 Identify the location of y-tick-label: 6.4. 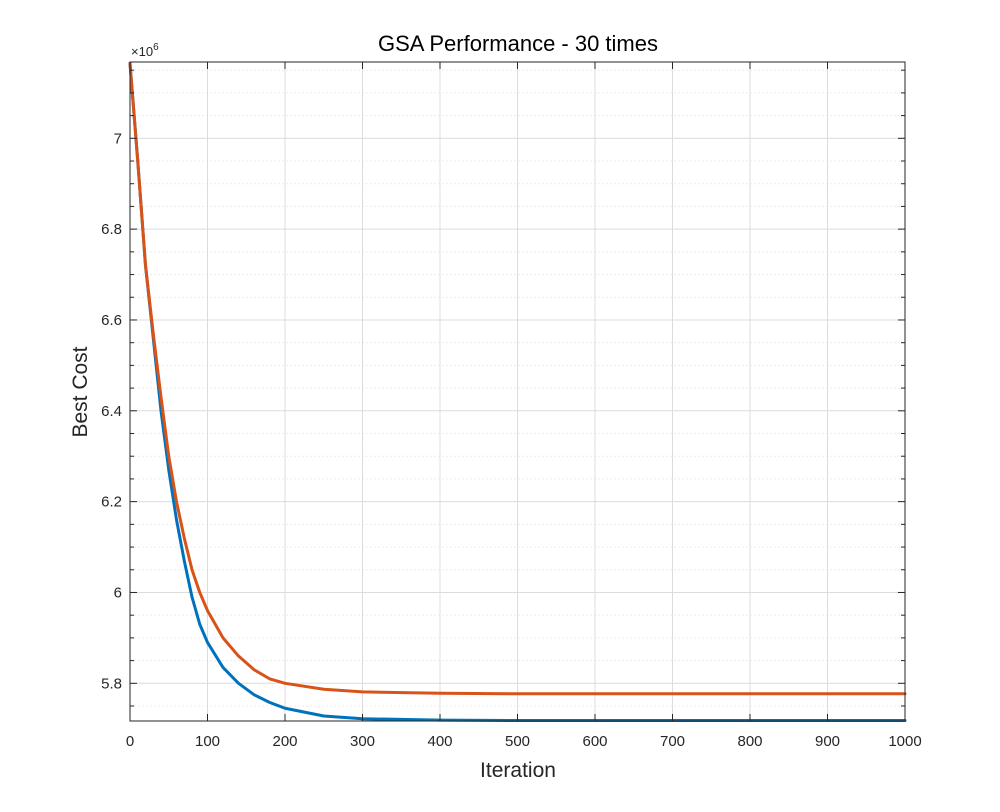
(111, 411).